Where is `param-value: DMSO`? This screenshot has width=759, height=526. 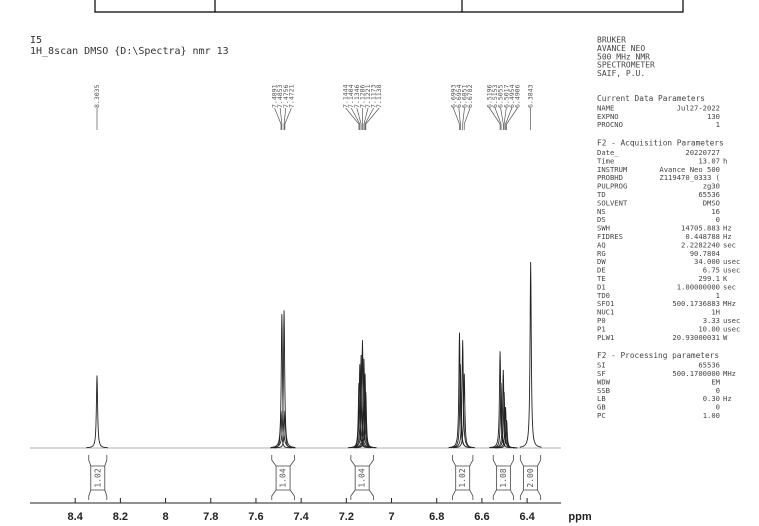 param-value: DMSO is located at coordinates (711, 202).